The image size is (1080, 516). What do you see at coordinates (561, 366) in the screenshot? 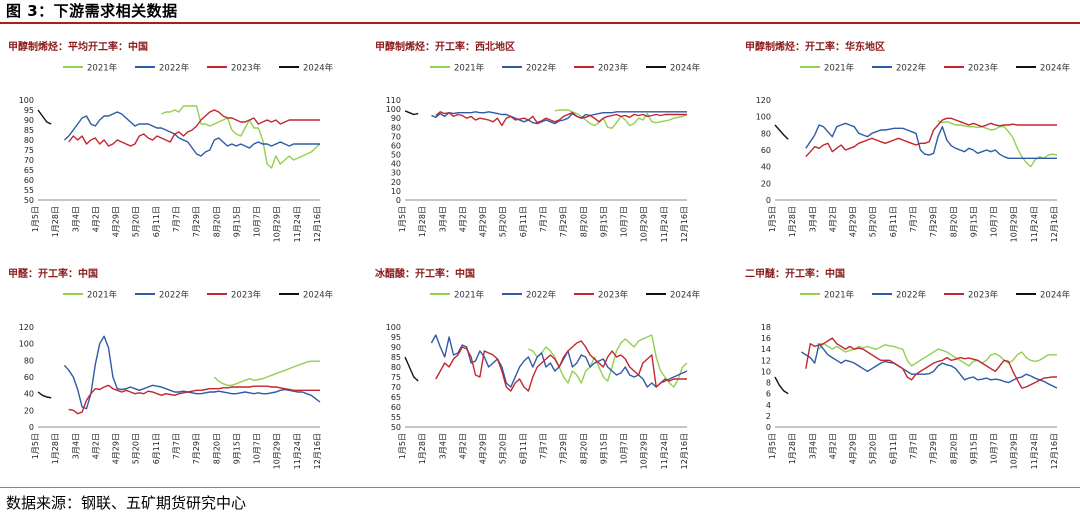
I see `series-line-2023年` at bounding box center [561, 366].